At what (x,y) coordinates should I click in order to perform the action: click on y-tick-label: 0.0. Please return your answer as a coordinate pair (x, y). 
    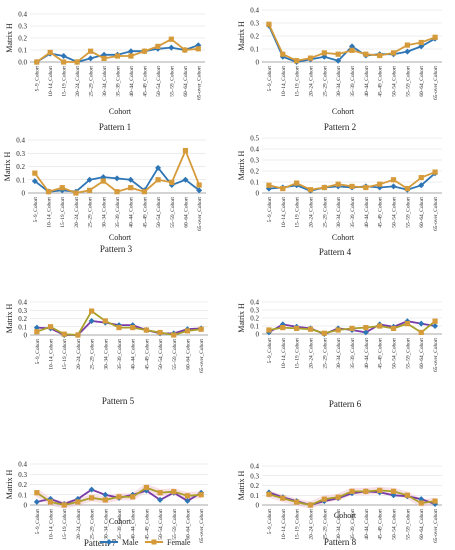
    Looking at the image, I should click on (22, 63).